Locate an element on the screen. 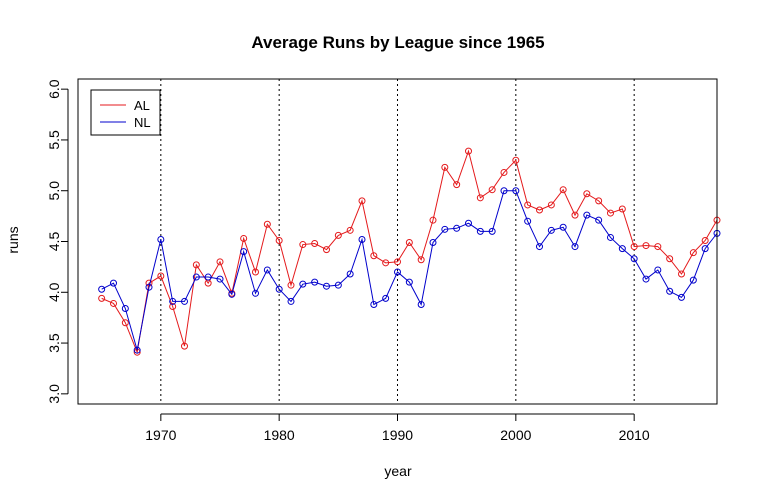  y-tick-label-4.0: 4.0 is located at coordinates (54, 292).